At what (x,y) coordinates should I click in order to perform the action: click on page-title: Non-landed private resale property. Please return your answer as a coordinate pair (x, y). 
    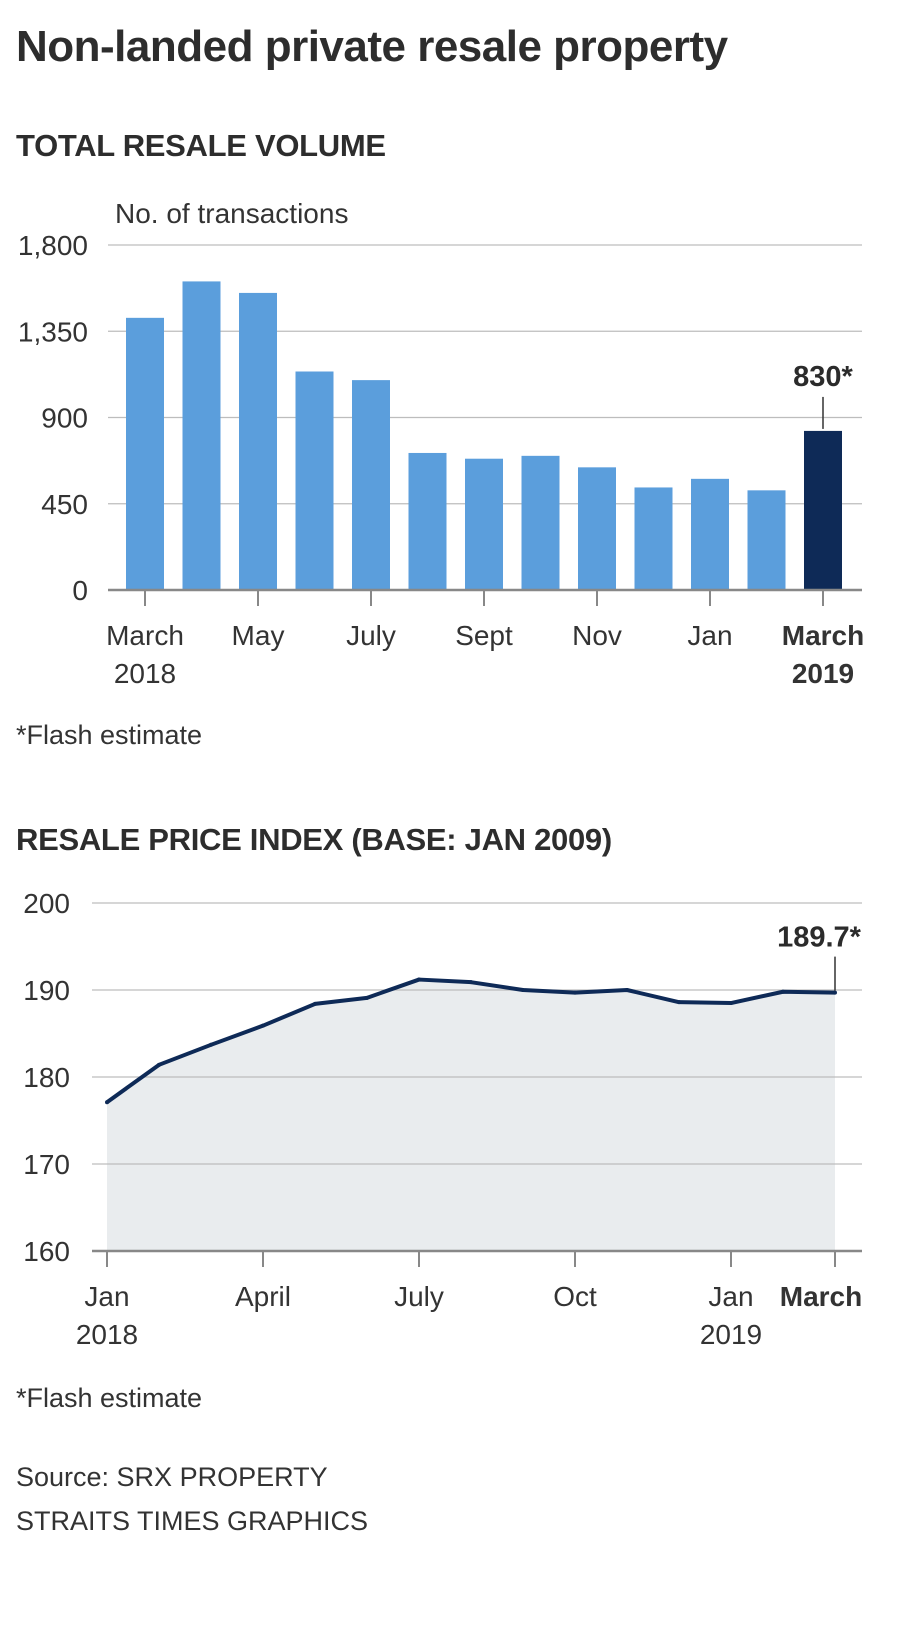
    Looking at the image, I should click on (372, 46).